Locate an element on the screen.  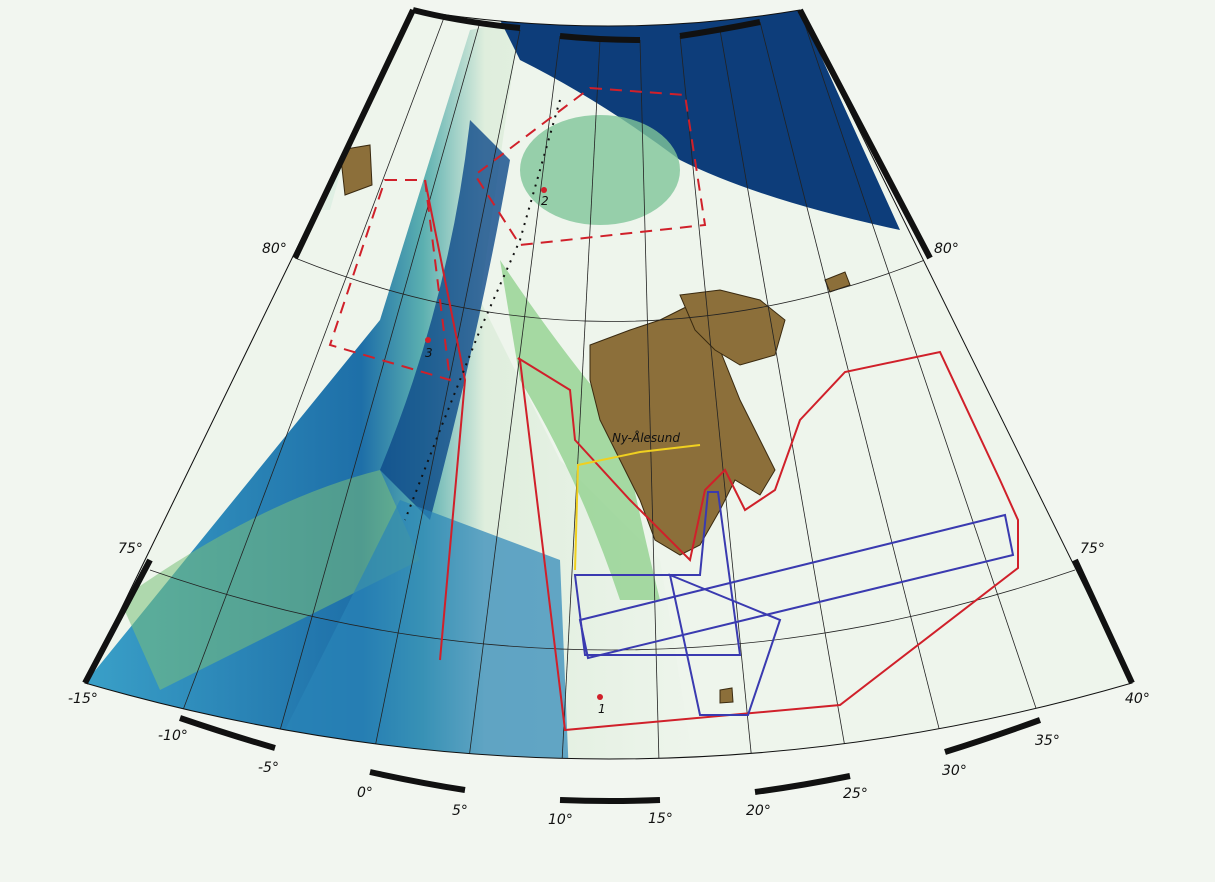
red-survey-box-north is located at coordinates (590, 166).